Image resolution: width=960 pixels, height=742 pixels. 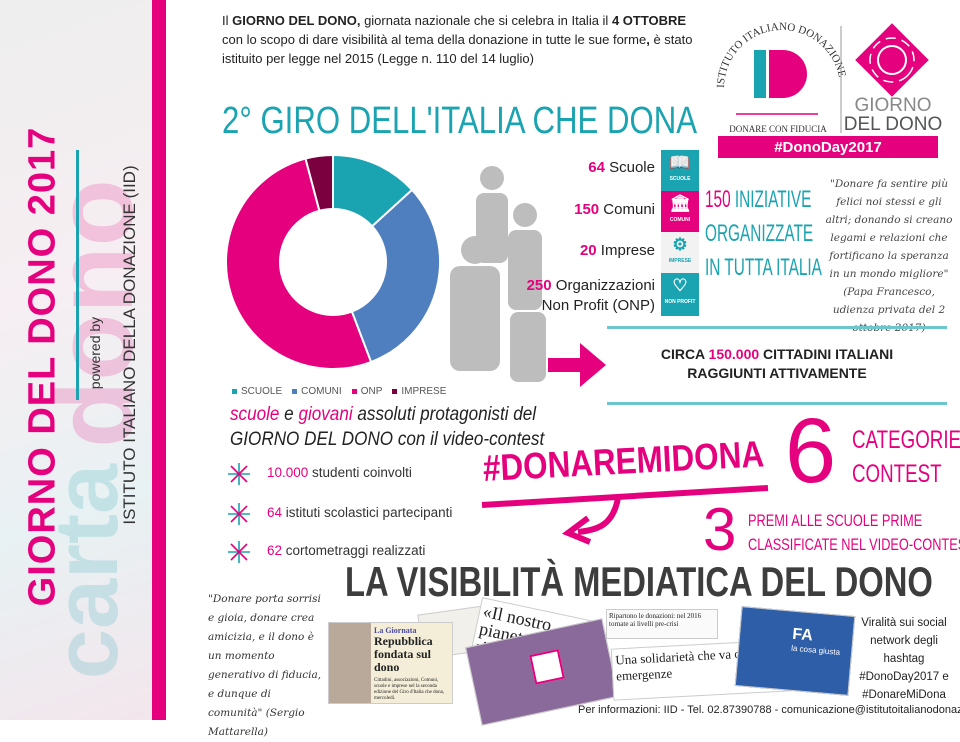 I want to click on powered-by: powered by, so click(x=95, y=353).